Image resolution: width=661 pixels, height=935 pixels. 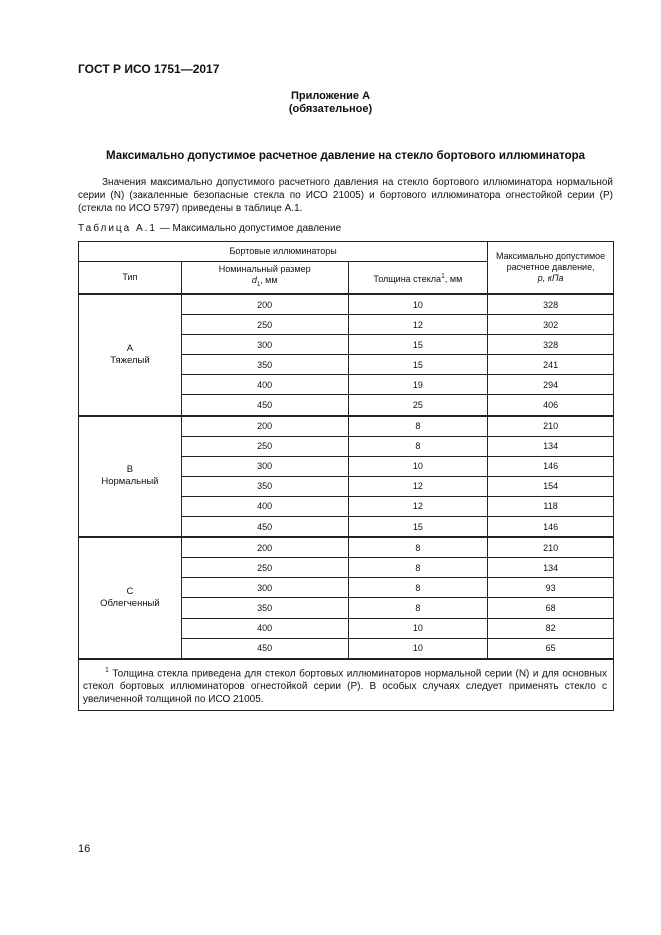 What do you see at coordinates (130, 603) in the screenshot?
I see `type-name: Облегченный` at bounding box center [130, 603].